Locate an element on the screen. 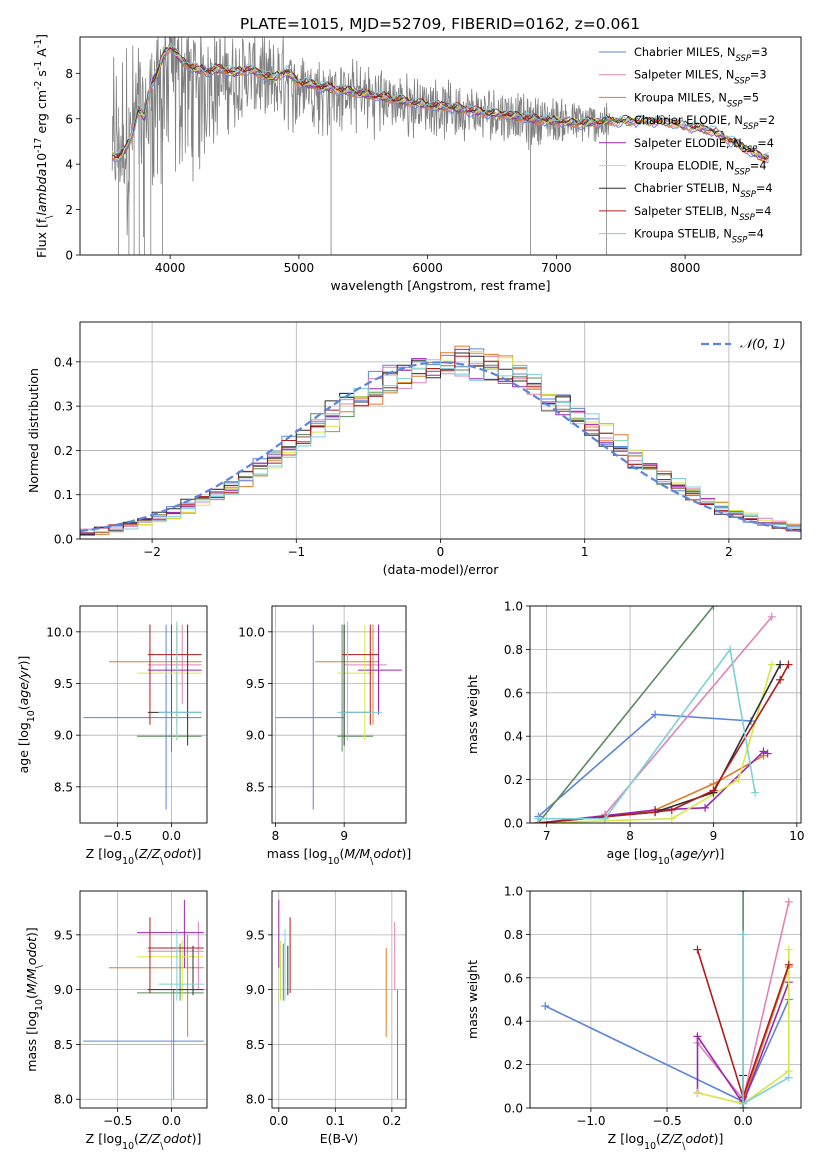 The height and width of the screenshot is (1170, 819). y-axis-label-part: mass [log is located at coordinates (31, 1041).